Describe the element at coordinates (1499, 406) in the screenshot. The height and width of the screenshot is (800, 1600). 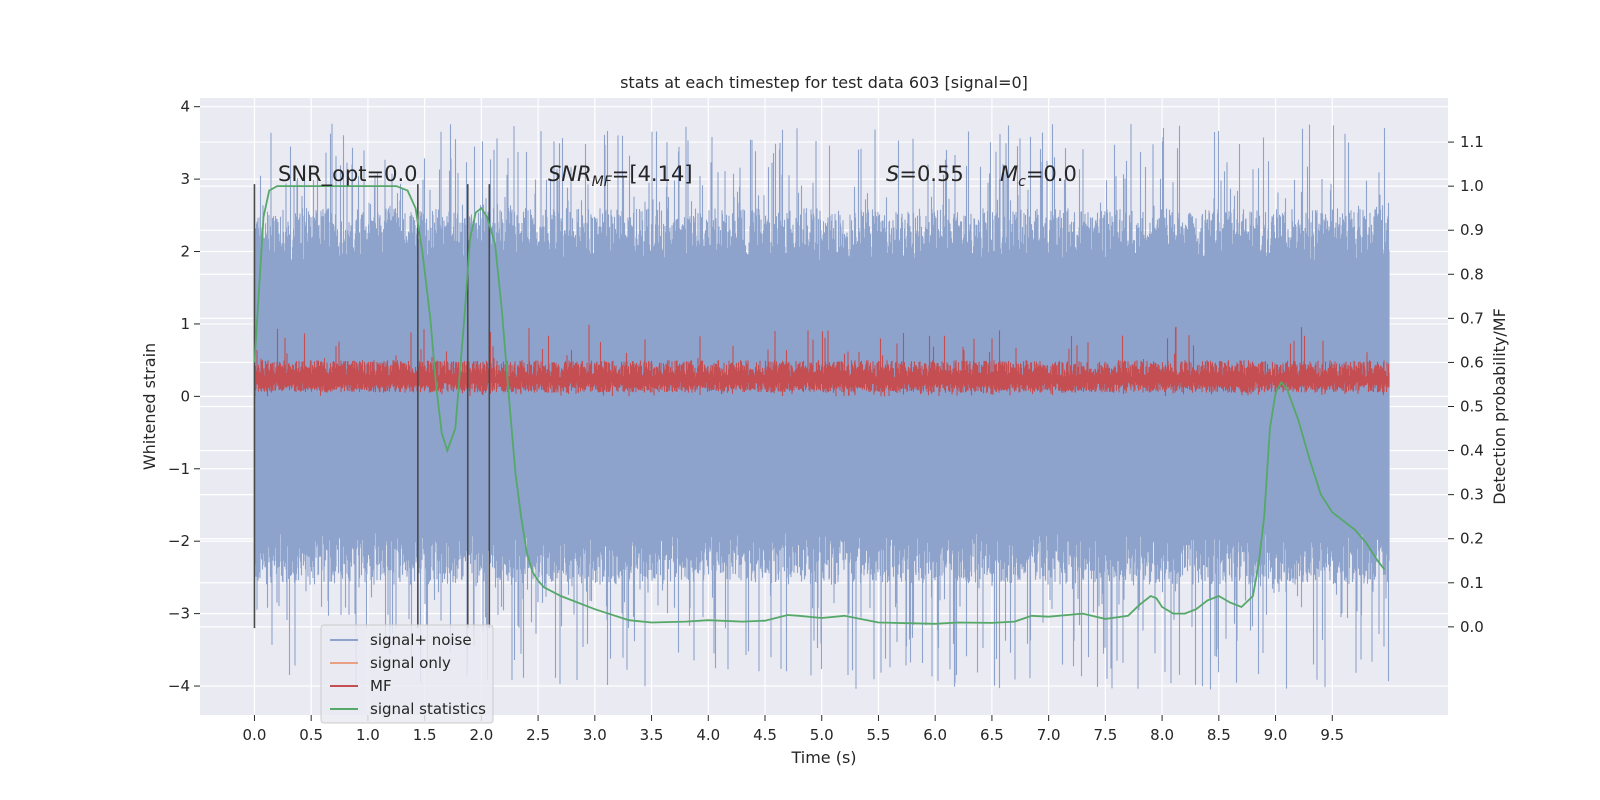
I see `y-axis-right-label: Detection probability/MF` at that location.